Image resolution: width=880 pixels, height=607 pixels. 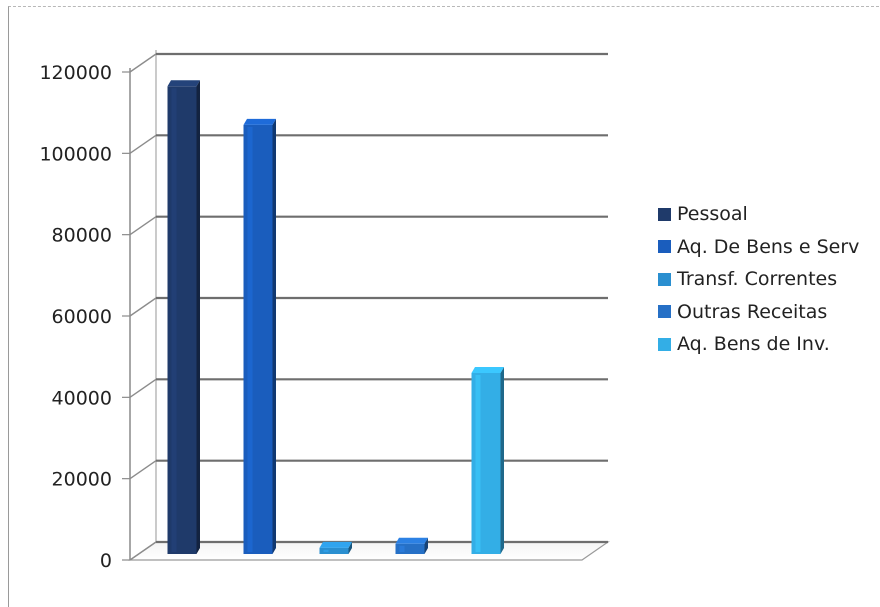 I want to click on chart-floor, so click(x=369, y=551).